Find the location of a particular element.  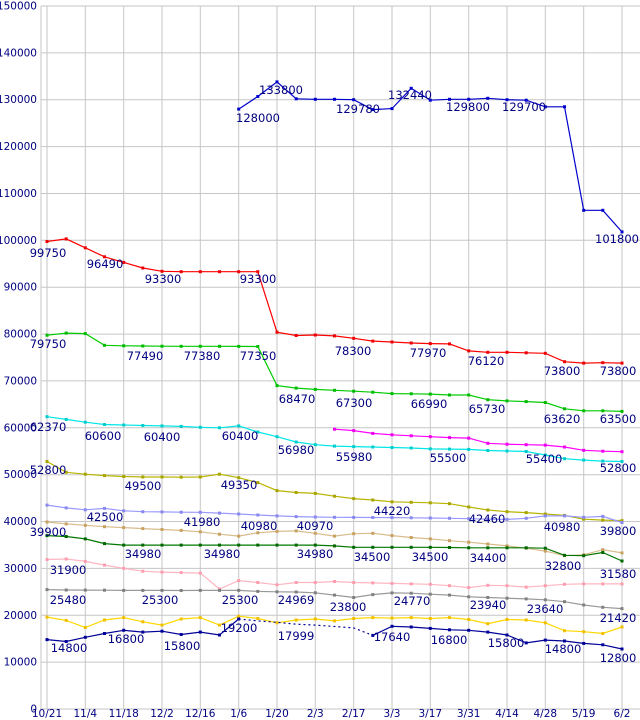

point-value-label: 77380 is located at coordinates (202, 356).